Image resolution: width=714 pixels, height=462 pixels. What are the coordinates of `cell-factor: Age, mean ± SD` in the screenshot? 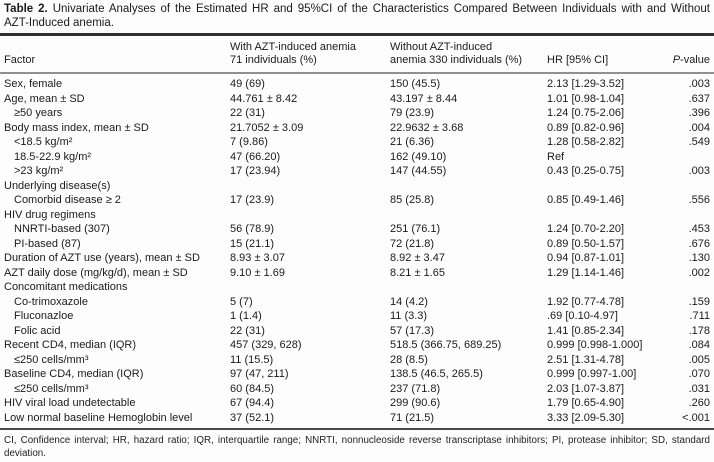 It's located at (44, 98).